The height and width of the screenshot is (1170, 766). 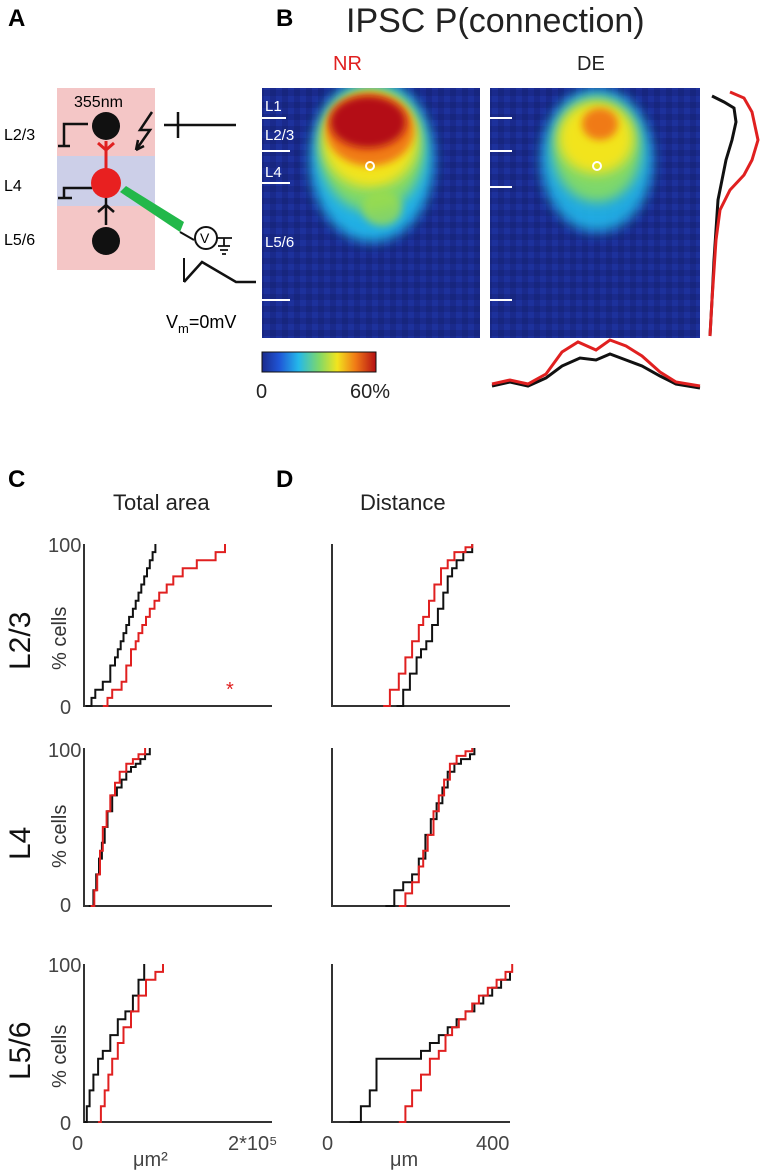 I want to click on soma-marker-nr, so click(x=370, y=166).